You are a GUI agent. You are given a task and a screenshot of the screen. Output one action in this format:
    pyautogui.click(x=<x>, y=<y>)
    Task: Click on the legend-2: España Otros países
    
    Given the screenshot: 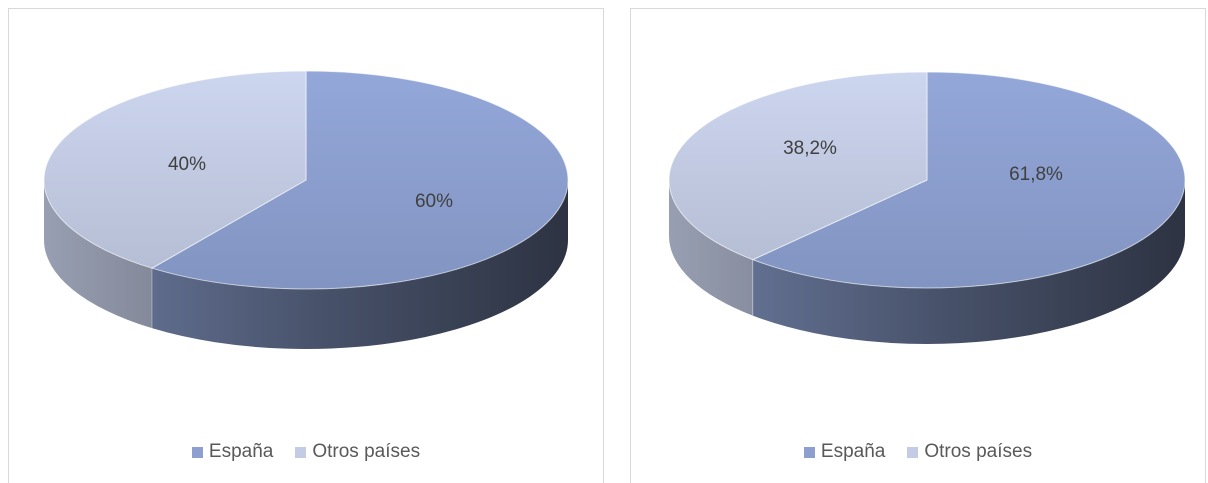 What is the action you would take?
    pyautogui.click(x=918, y=452)
    